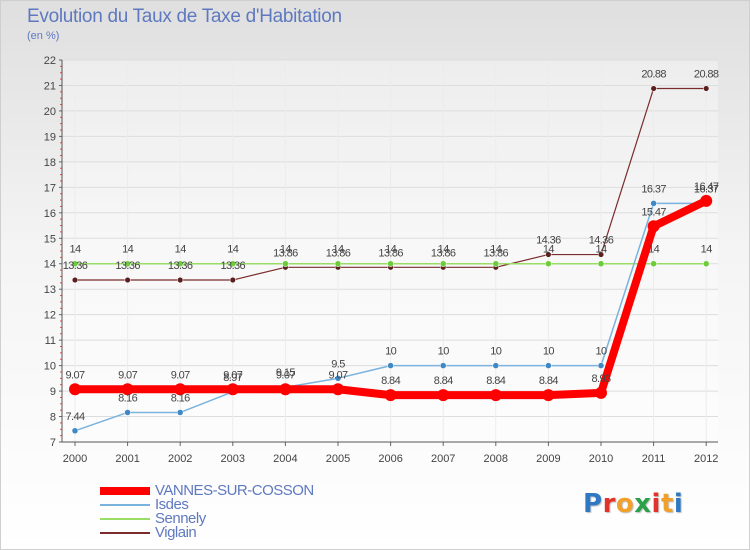 The image size is (750, 550). Describe the element at coordinates (600, 379) in the screenshot. I see `data-label: 8.93` at that location.